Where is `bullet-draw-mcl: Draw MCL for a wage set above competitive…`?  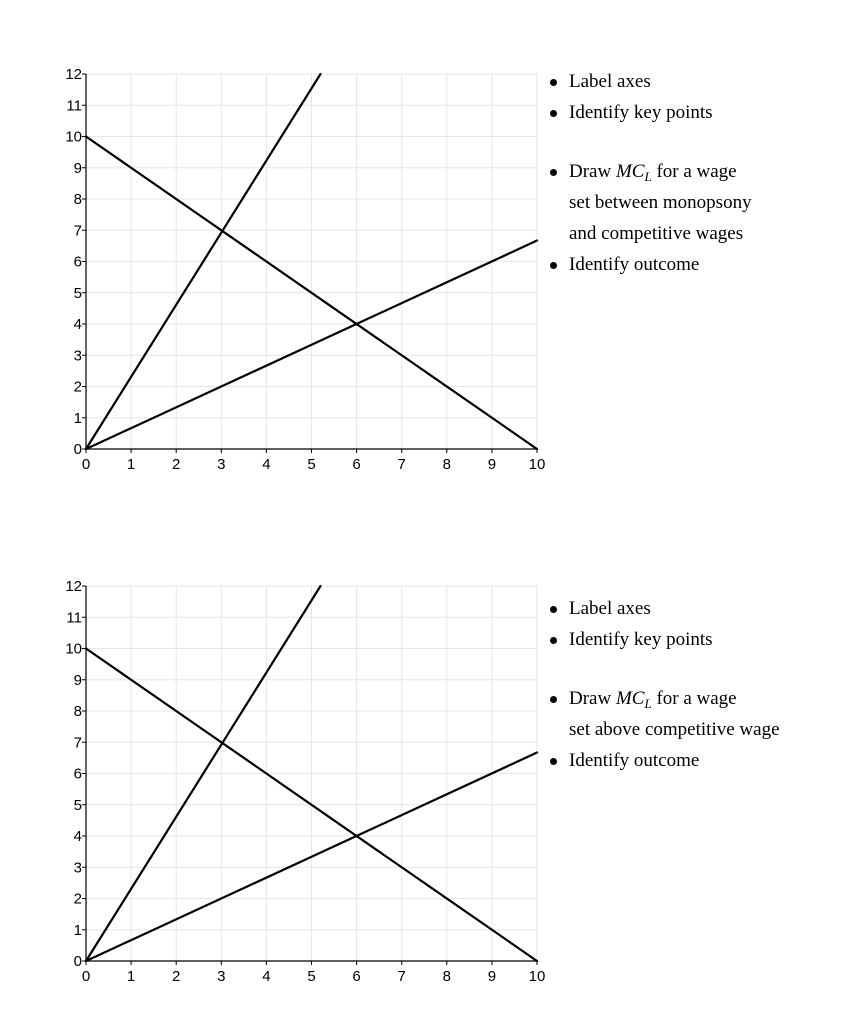
bullet-draw-mcl: Draw MCL for a wage set above competitive… is located at coordinates (664, 714).